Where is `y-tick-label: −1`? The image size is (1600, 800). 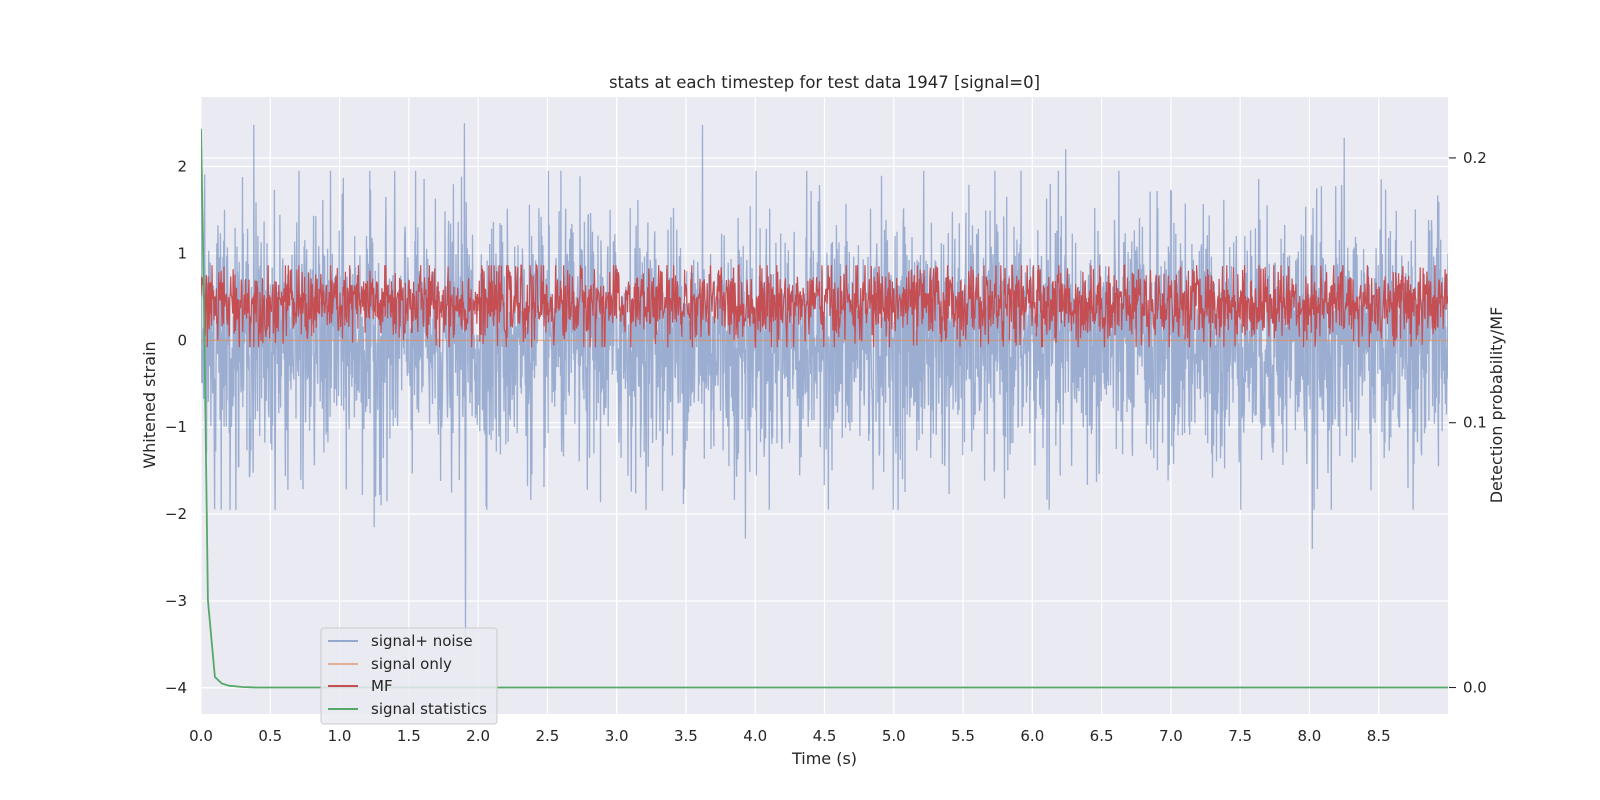
y-tick-label: −1 is located at coordinates (176, 427).